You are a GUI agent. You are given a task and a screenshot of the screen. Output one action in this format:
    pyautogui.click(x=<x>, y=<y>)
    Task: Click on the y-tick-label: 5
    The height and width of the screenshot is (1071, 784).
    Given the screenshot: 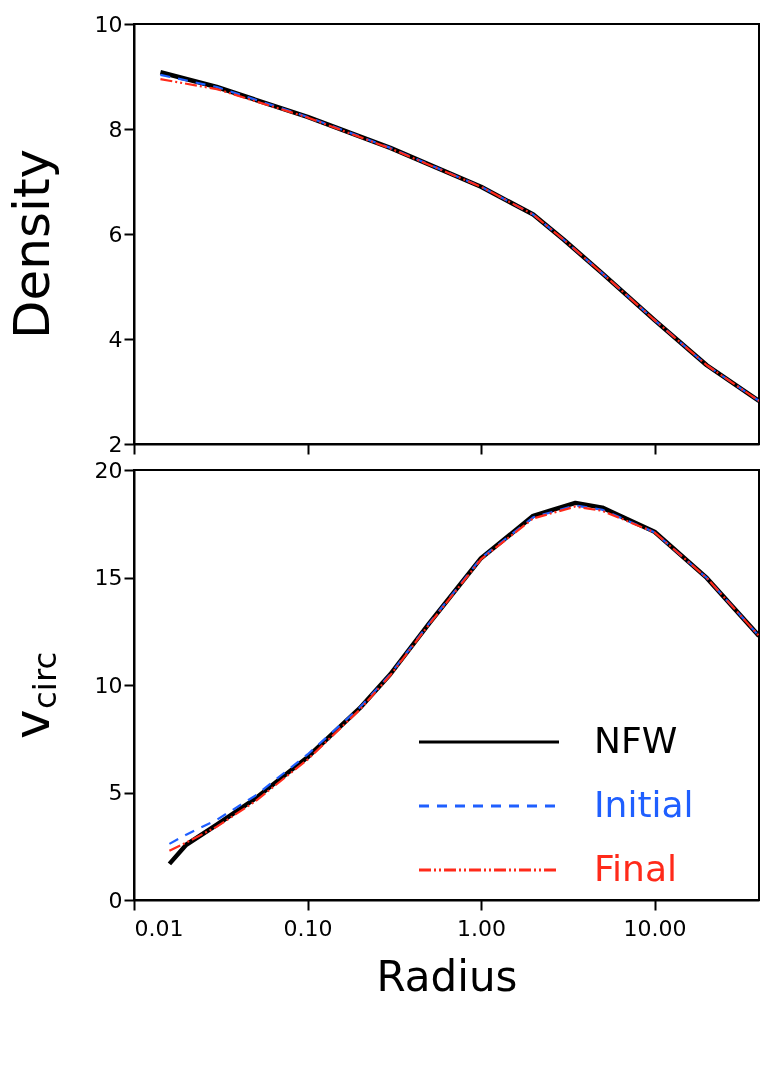 What is the action you would take?
    pyautogui.click(x=115, y=792)
    